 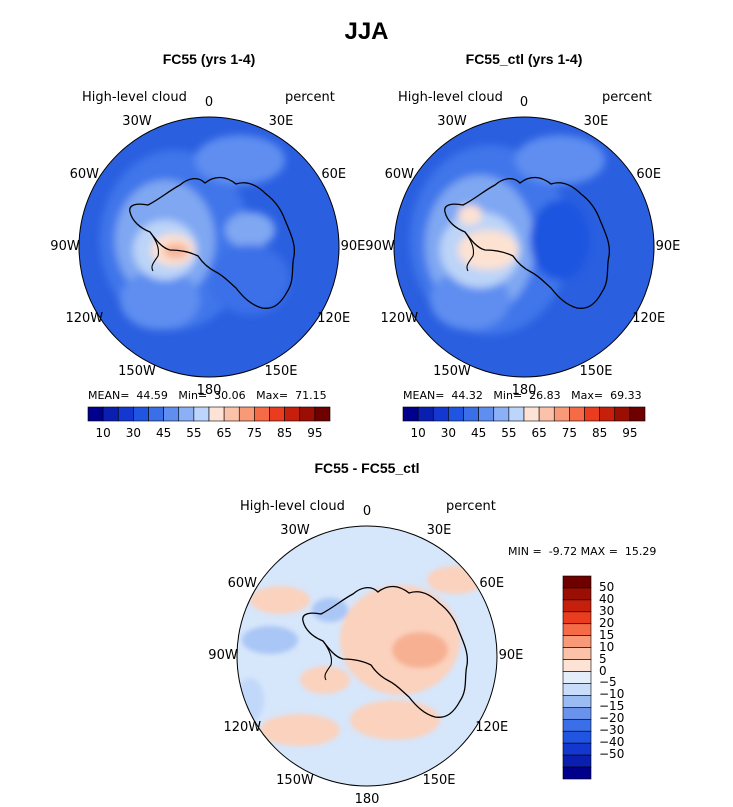 What do you see at coordinates (448, 433) in the screenshot?
I see `panel-2-colorbar-tick-label: 30` at bounding box center [448, 433].